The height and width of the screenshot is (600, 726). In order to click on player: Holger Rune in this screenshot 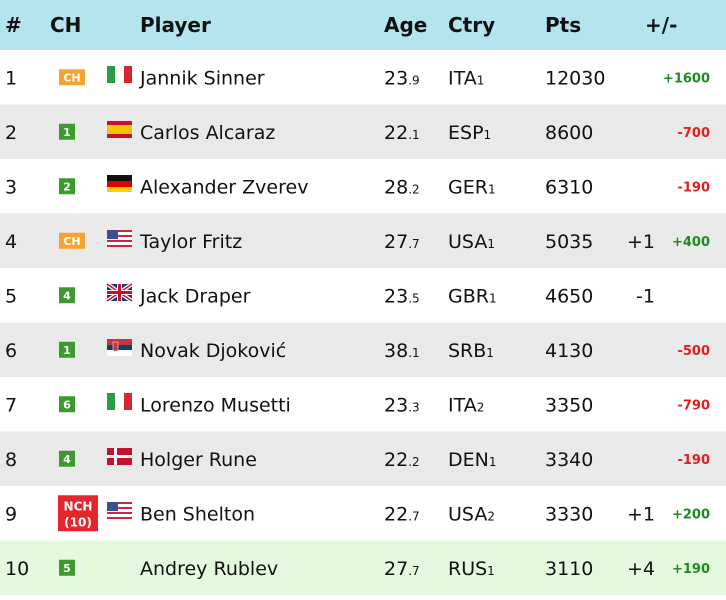, I will do `click(198, 460)`.